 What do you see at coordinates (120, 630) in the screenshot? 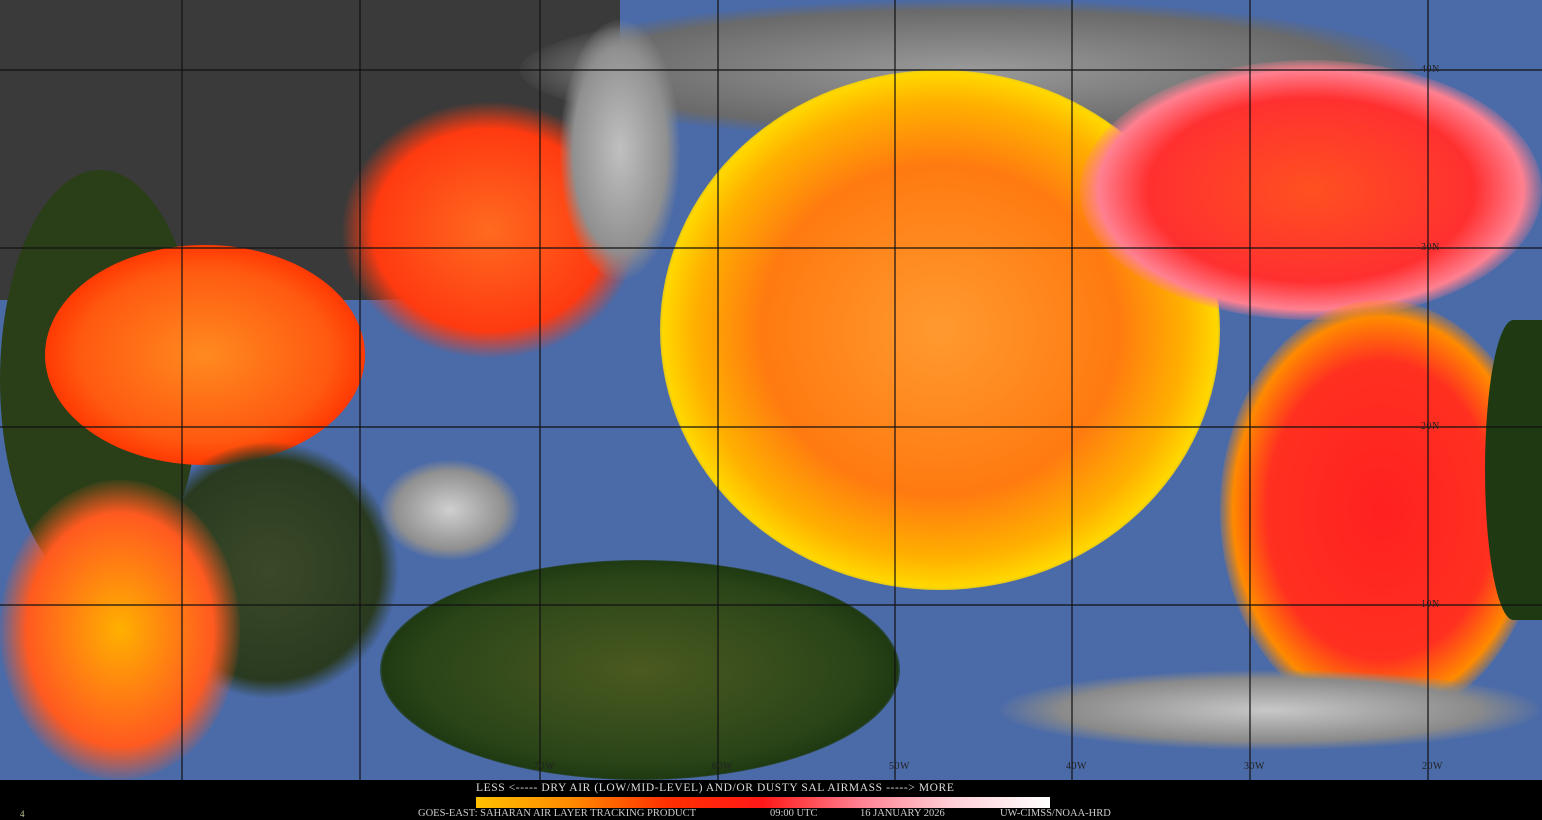
I see `pacific-dry-air` at bounding box center [120, 630].